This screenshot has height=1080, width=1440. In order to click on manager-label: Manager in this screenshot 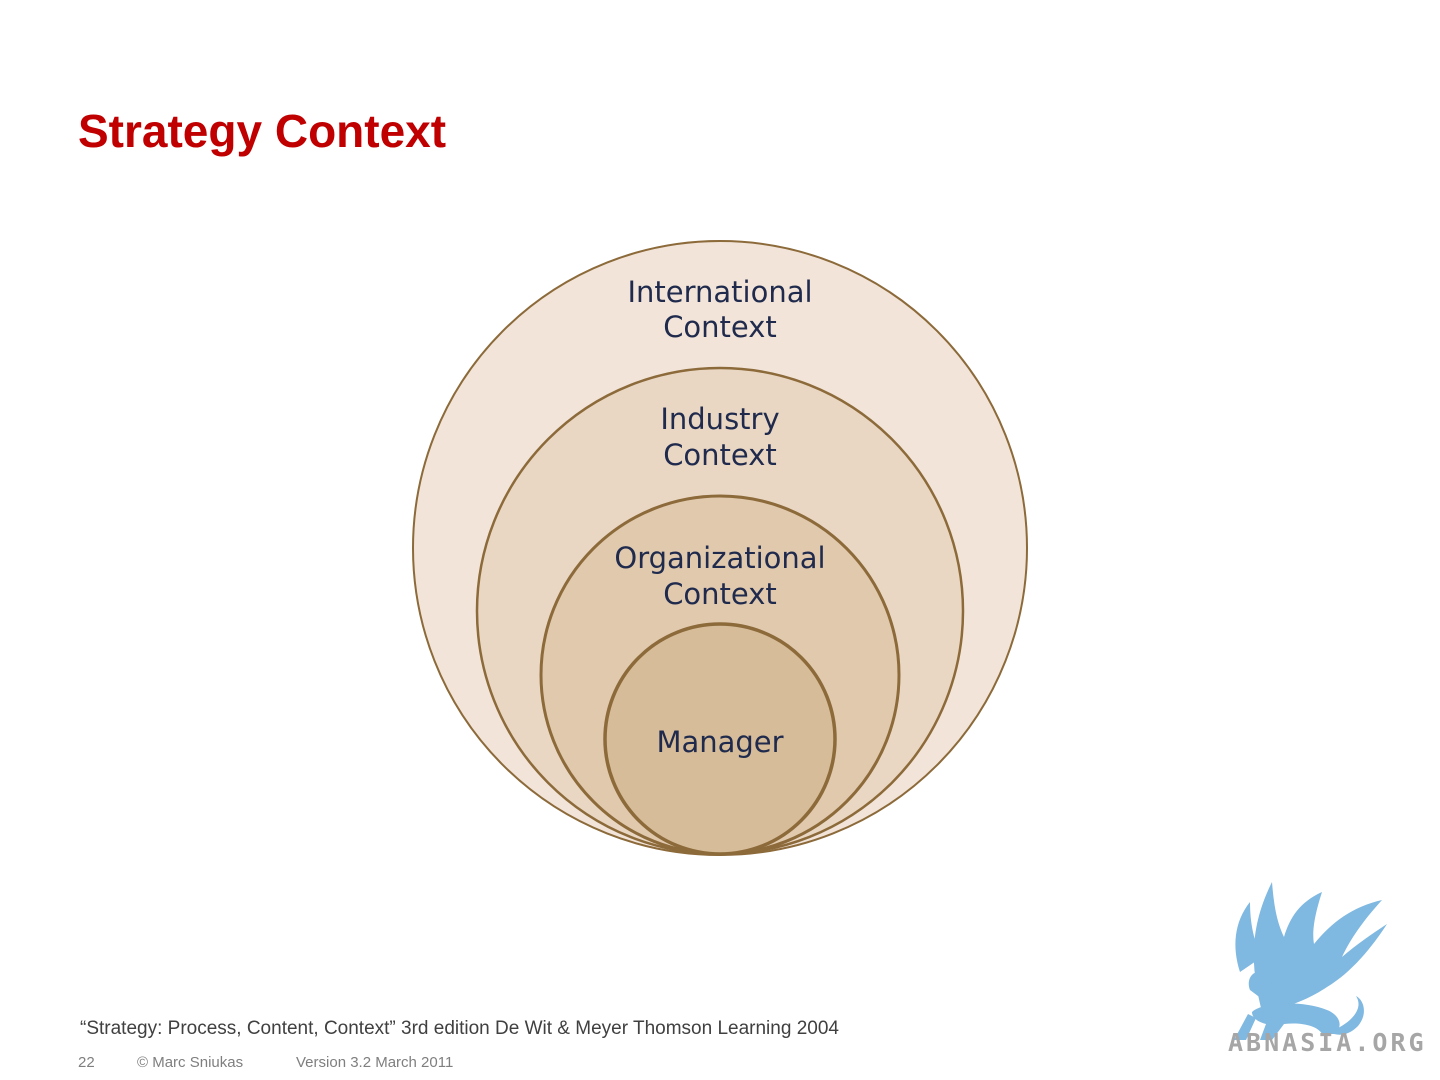, I will do `click(719, 742)`.